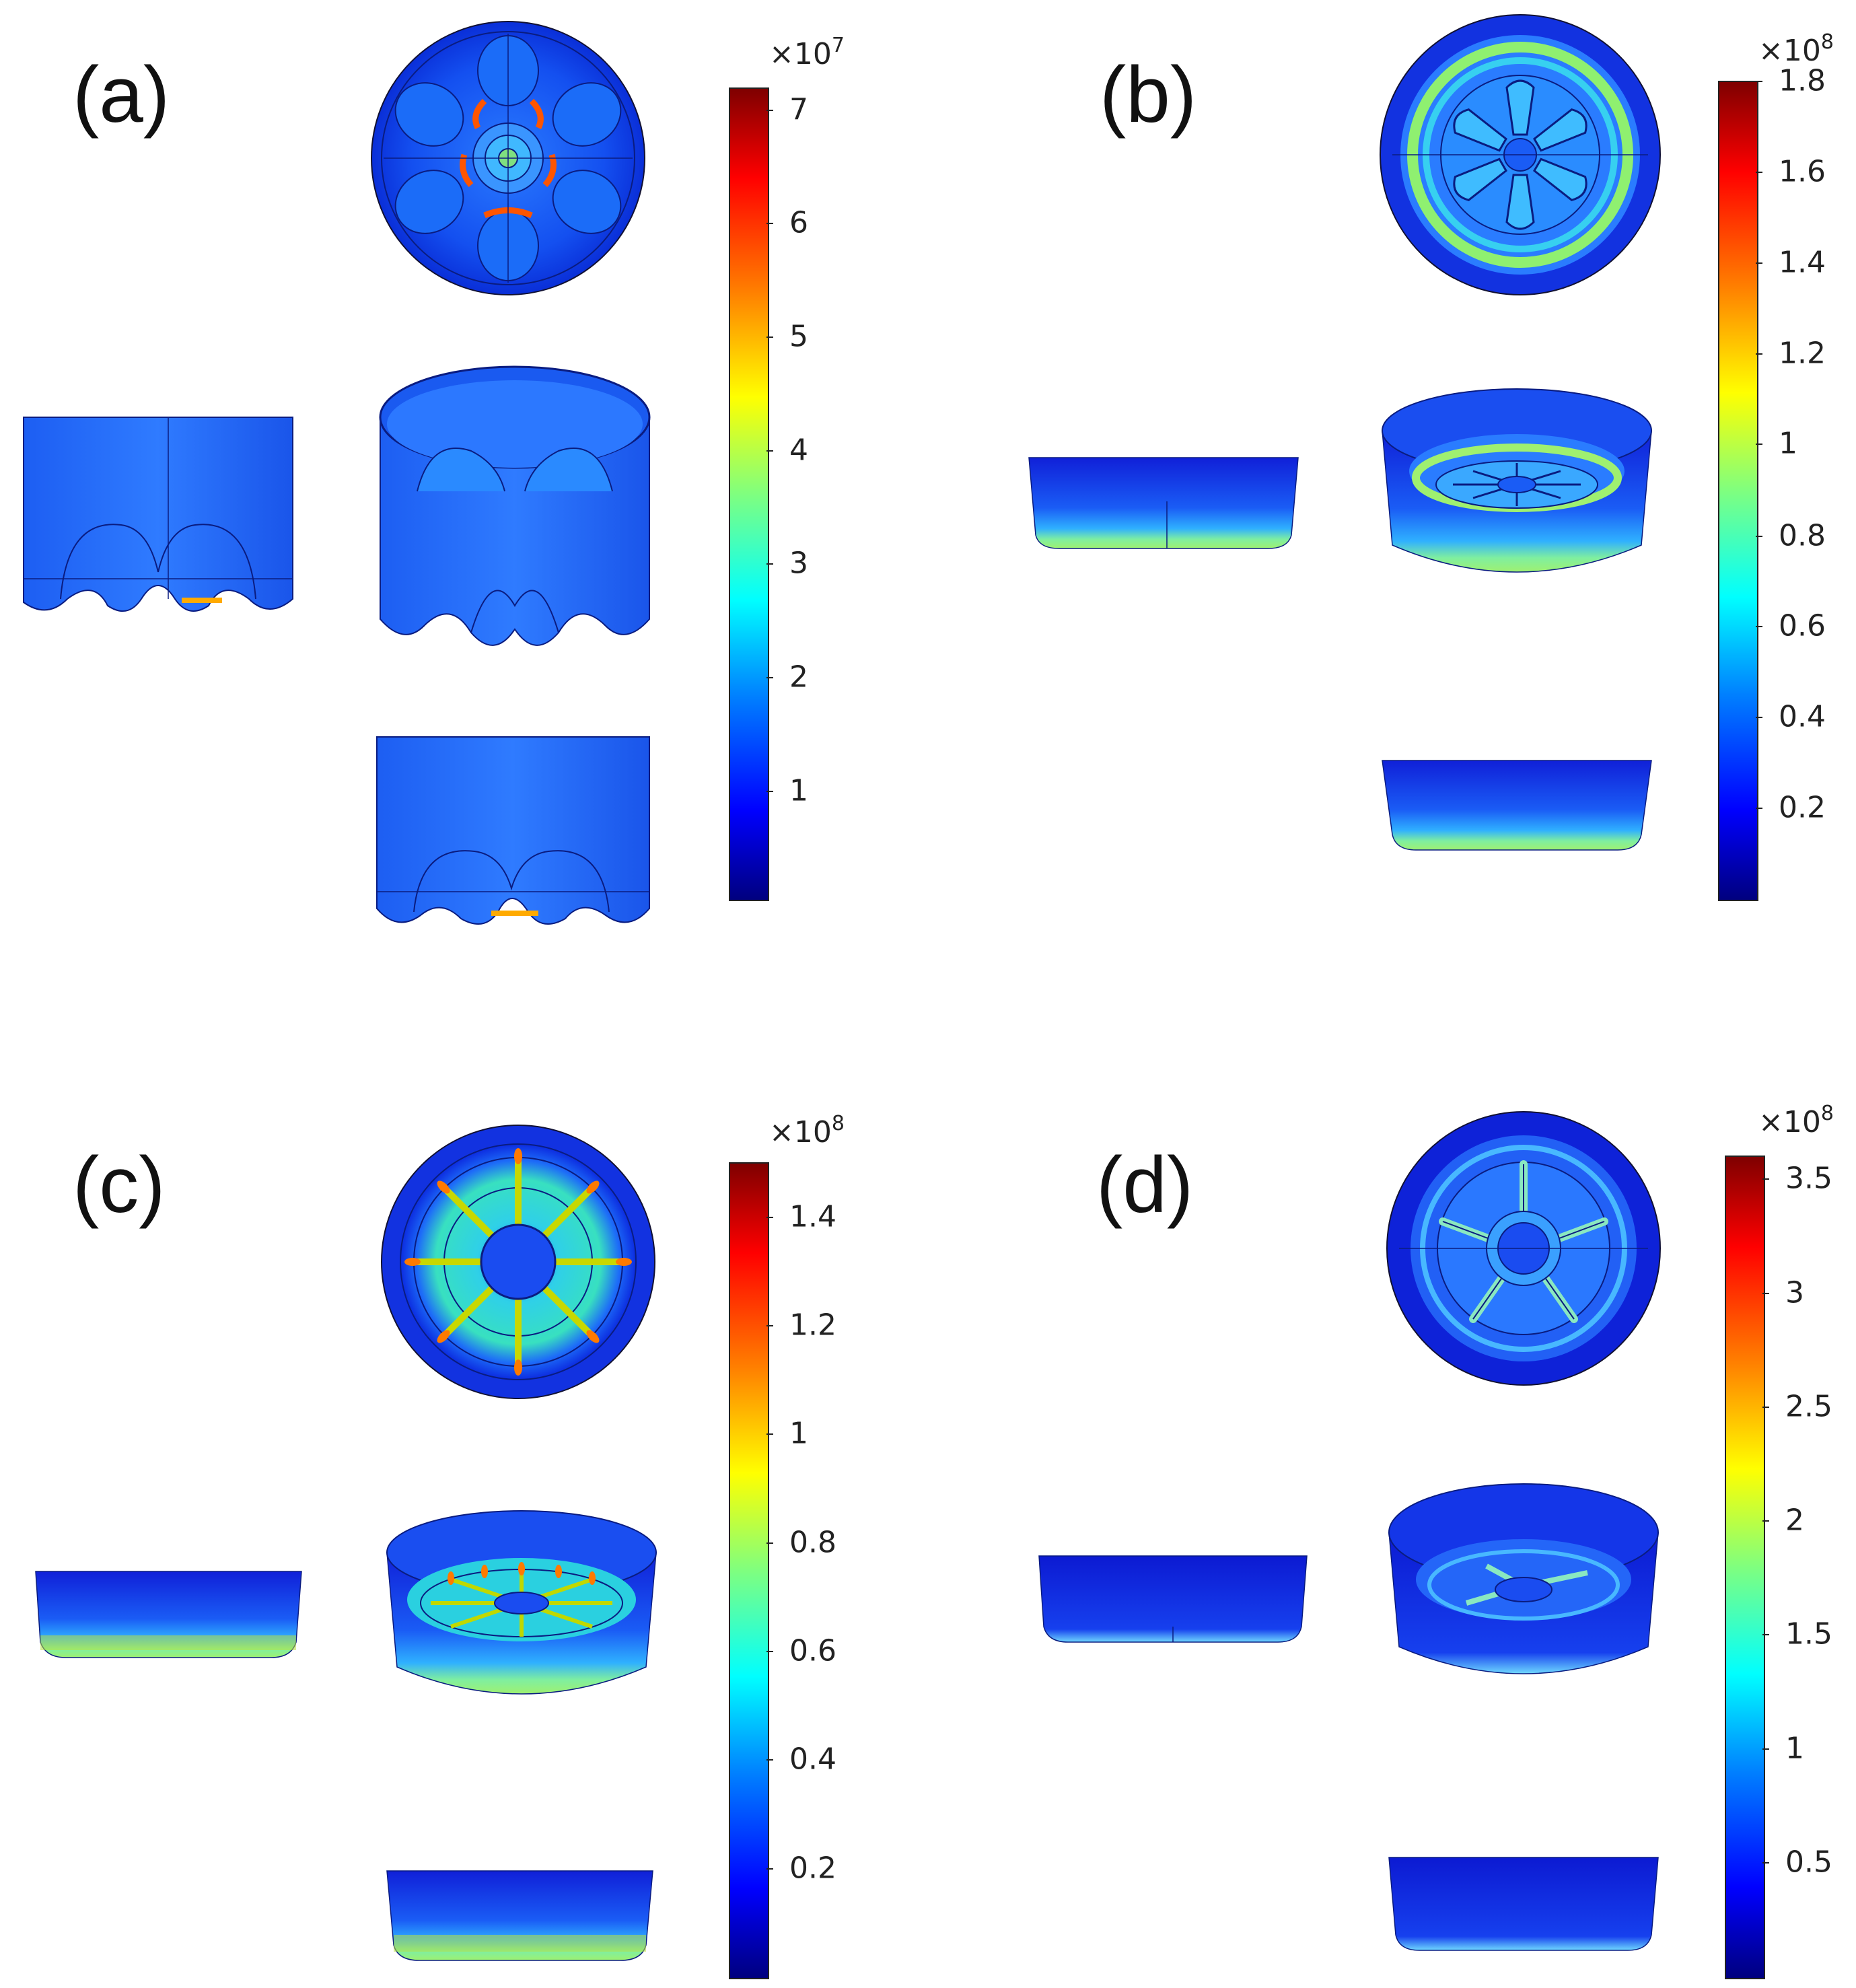 This screenshot has height=1988, width=1856. Describe the element at coordinates (796, 492) in the screenshot. I see `colorbar-ticks: 7 6 5 4 3 2 1` at that location.